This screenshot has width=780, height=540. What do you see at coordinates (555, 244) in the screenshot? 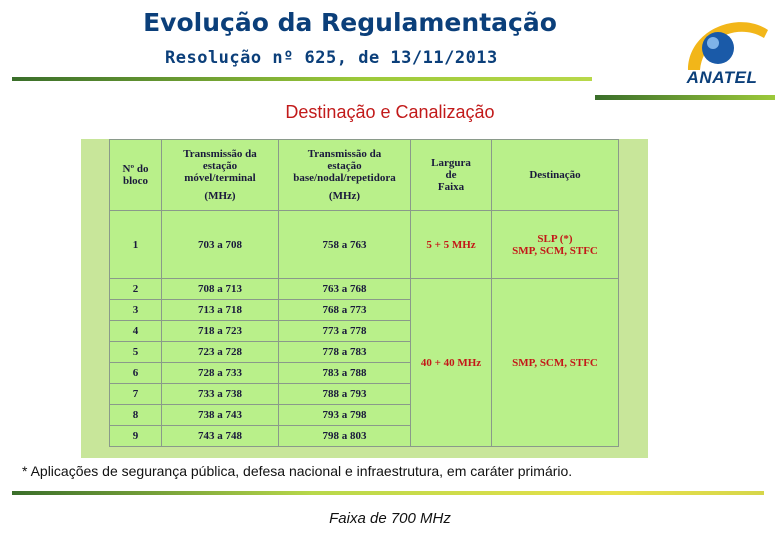
I see `destination-group-1: SLP (*) SMP, SCM, STFC` at bounding box center [555, 244].